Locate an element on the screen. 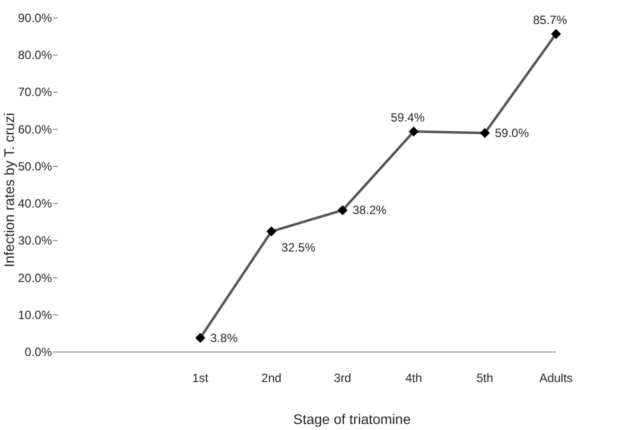 The width and height of the screenshot is (644, 430). y-tick-label: 0.0% is located at coordinates (38, 352).